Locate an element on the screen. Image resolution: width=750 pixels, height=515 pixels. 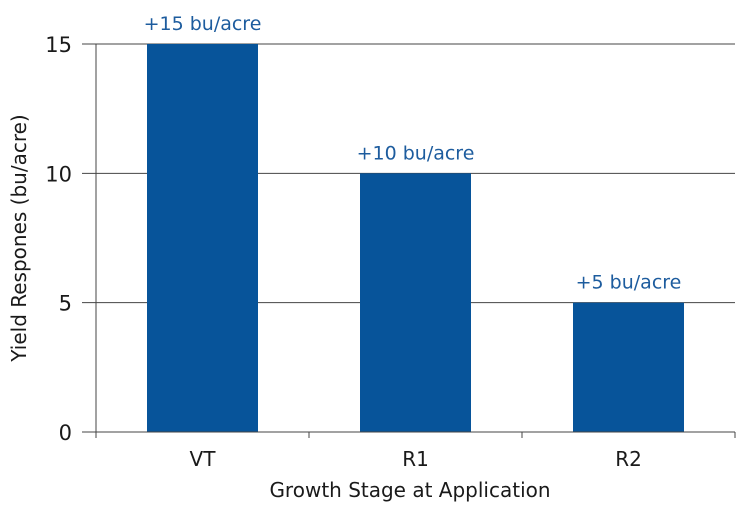
data-label: +15 bu/acre is located at coordinates (203, 24).